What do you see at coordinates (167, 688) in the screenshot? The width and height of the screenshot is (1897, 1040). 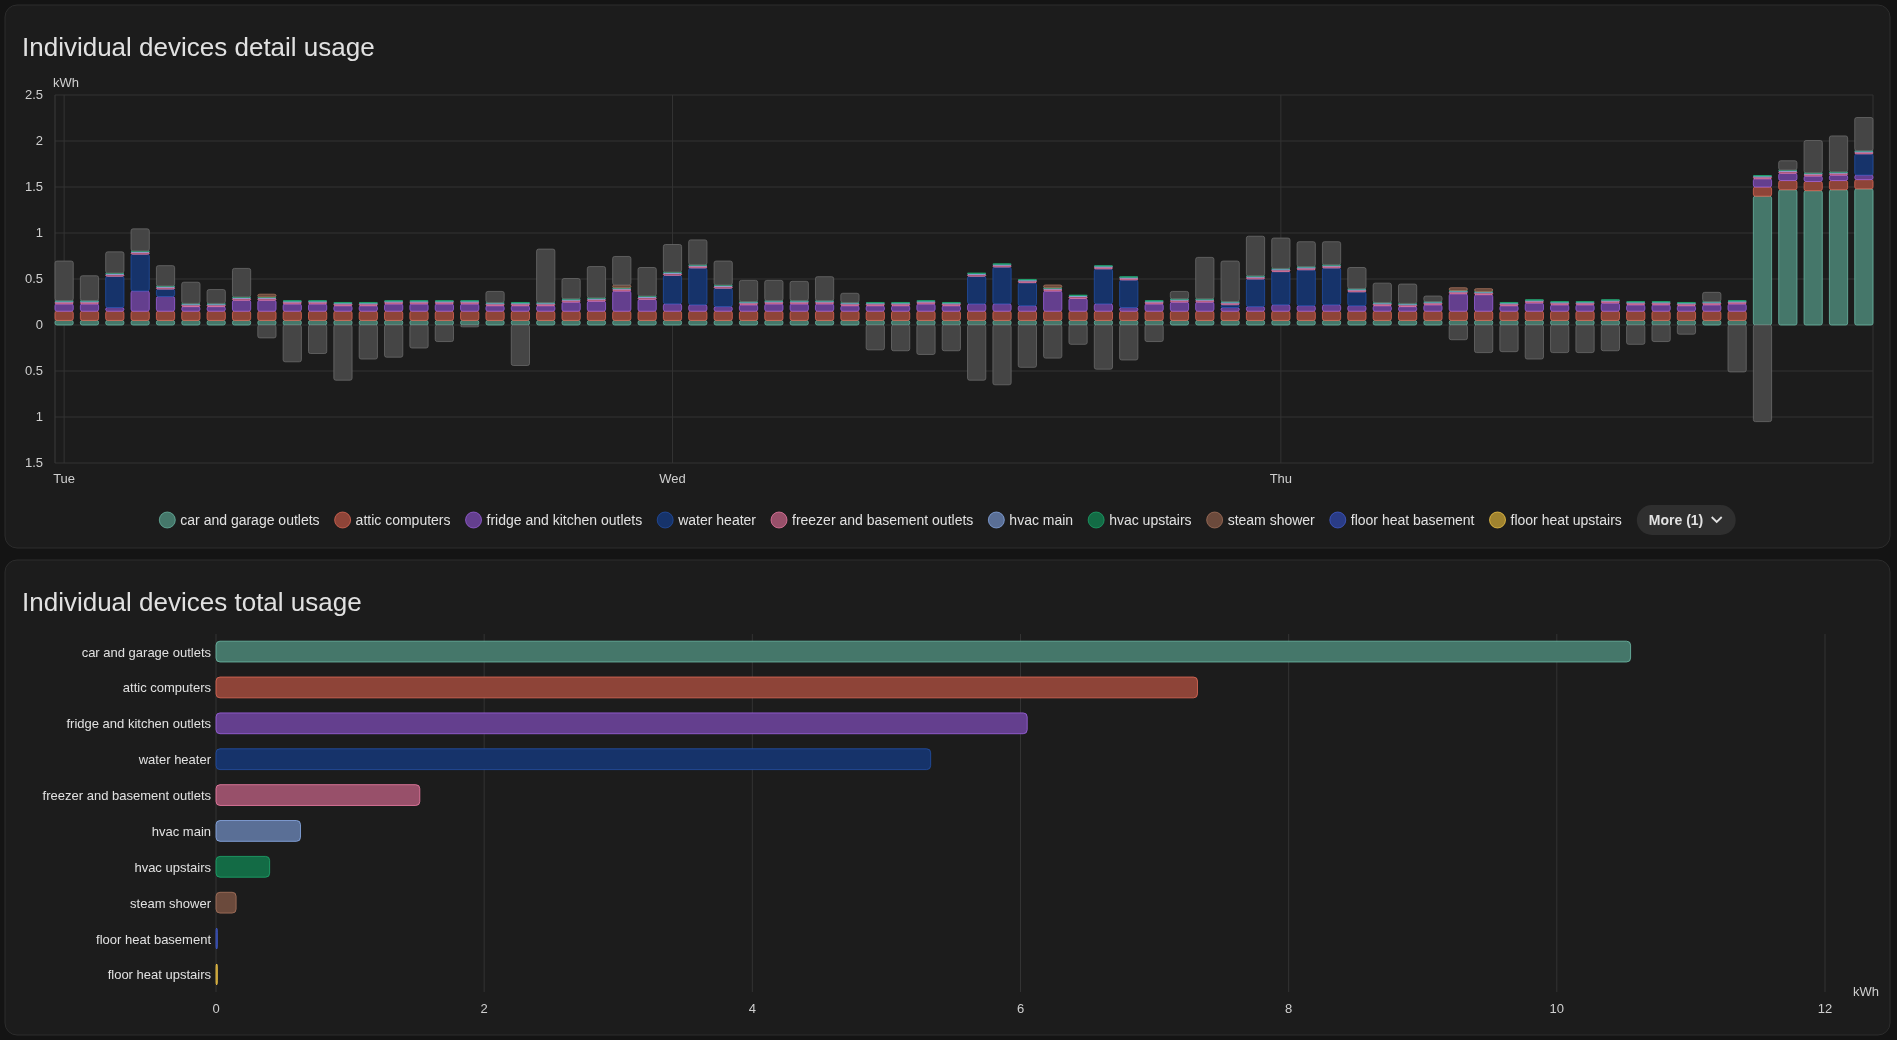 I see `y-tick-label: attic computers` at bounding box center [167, 688].